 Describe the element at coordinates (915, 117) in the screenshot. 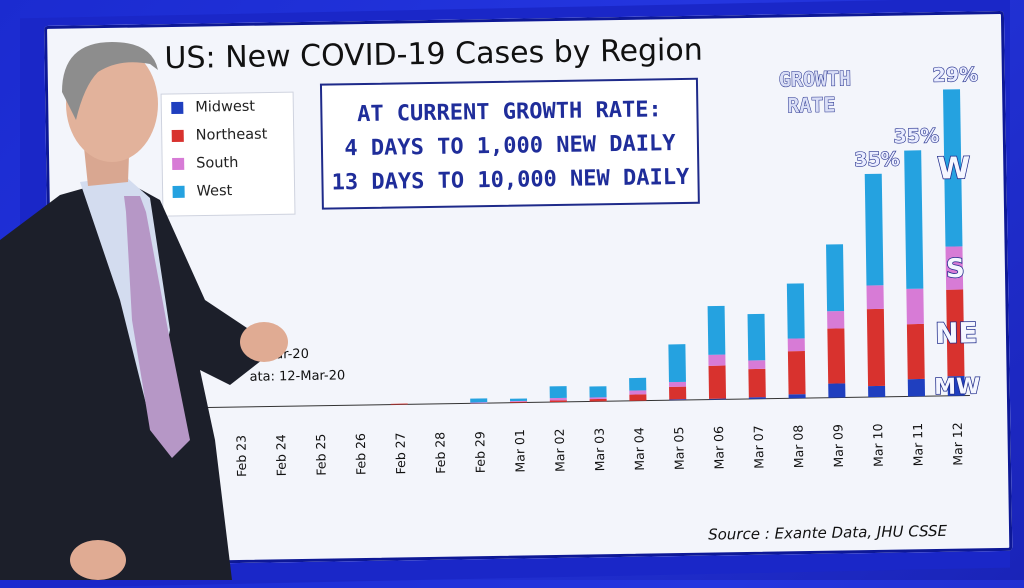

I see `growth-rate-values: 35%35% 29%` at that location.